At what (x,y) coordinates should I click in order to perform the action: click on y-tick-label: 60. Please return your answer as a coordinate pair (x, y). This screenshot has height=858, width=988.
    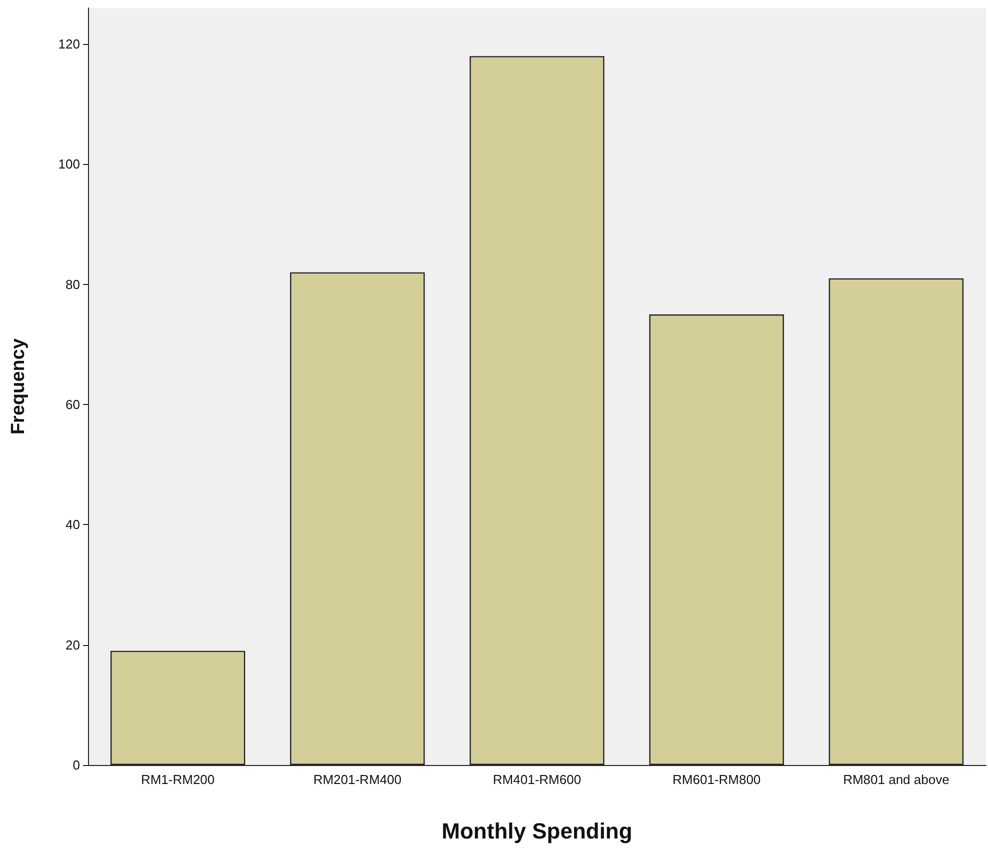
    Looking at the image, I should click on (73, 404).